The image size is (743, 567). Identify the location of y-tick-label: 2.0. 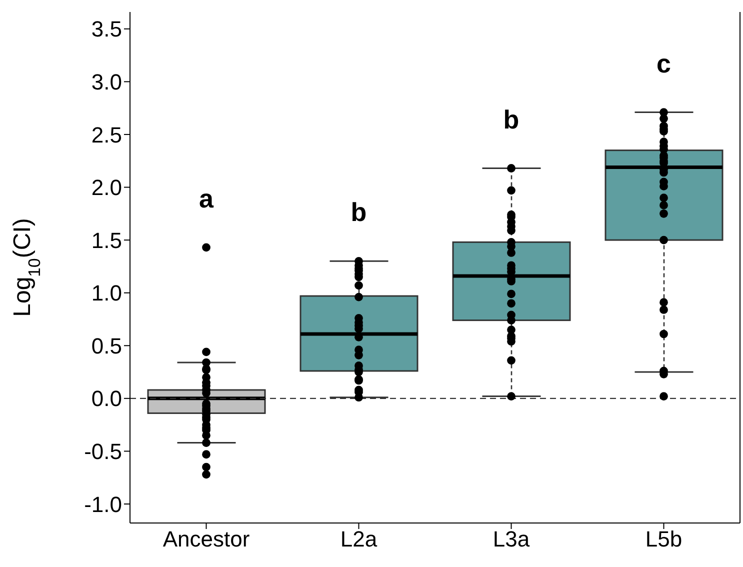
(106, 187).